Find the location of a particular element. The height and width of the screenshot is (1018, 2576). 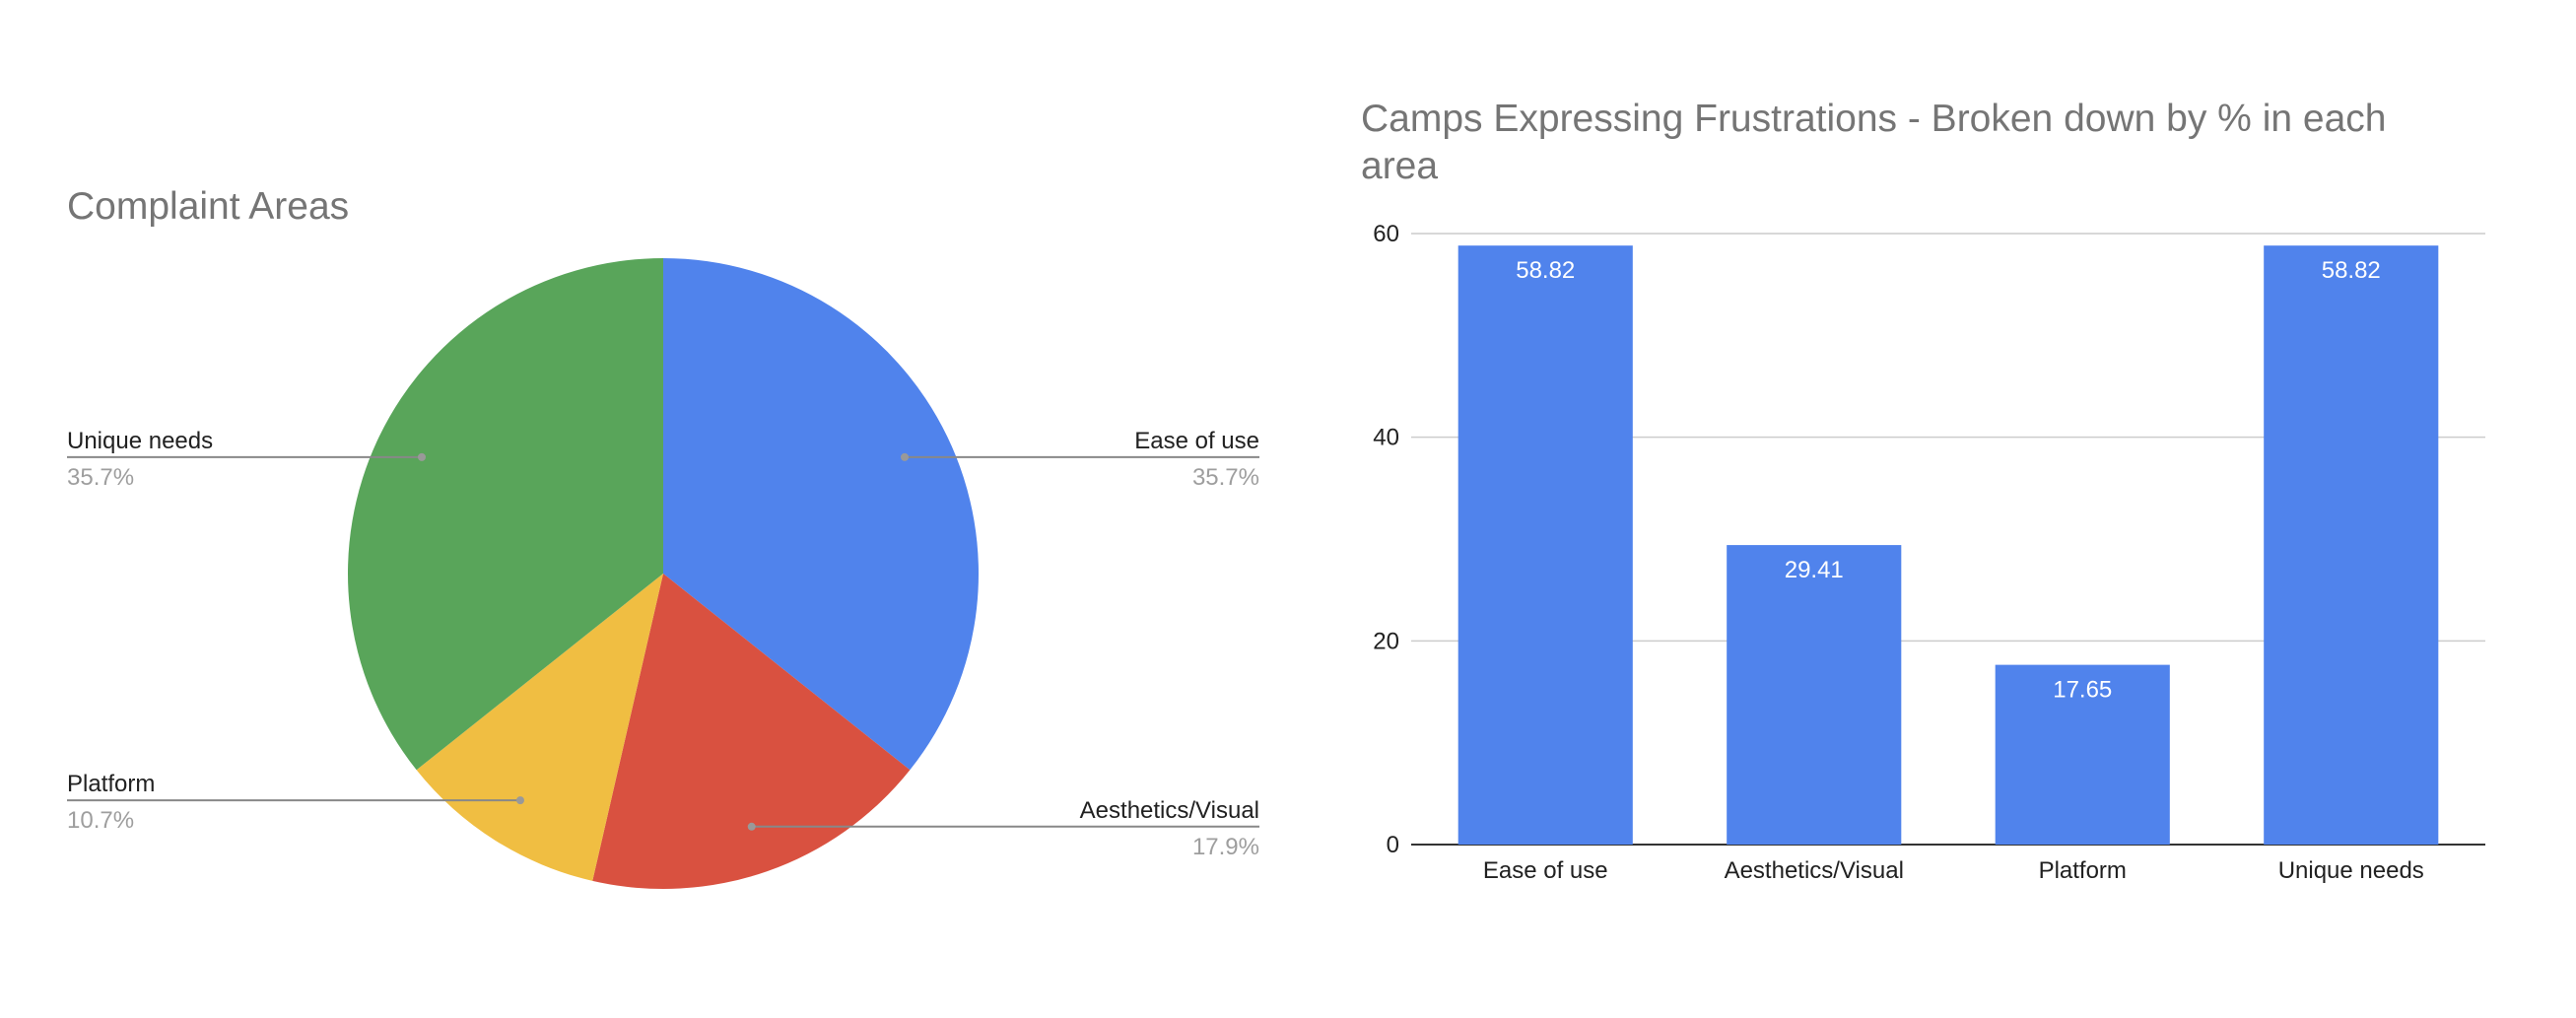

pie-label-platform: Platform is located at coordinates (111, 784).